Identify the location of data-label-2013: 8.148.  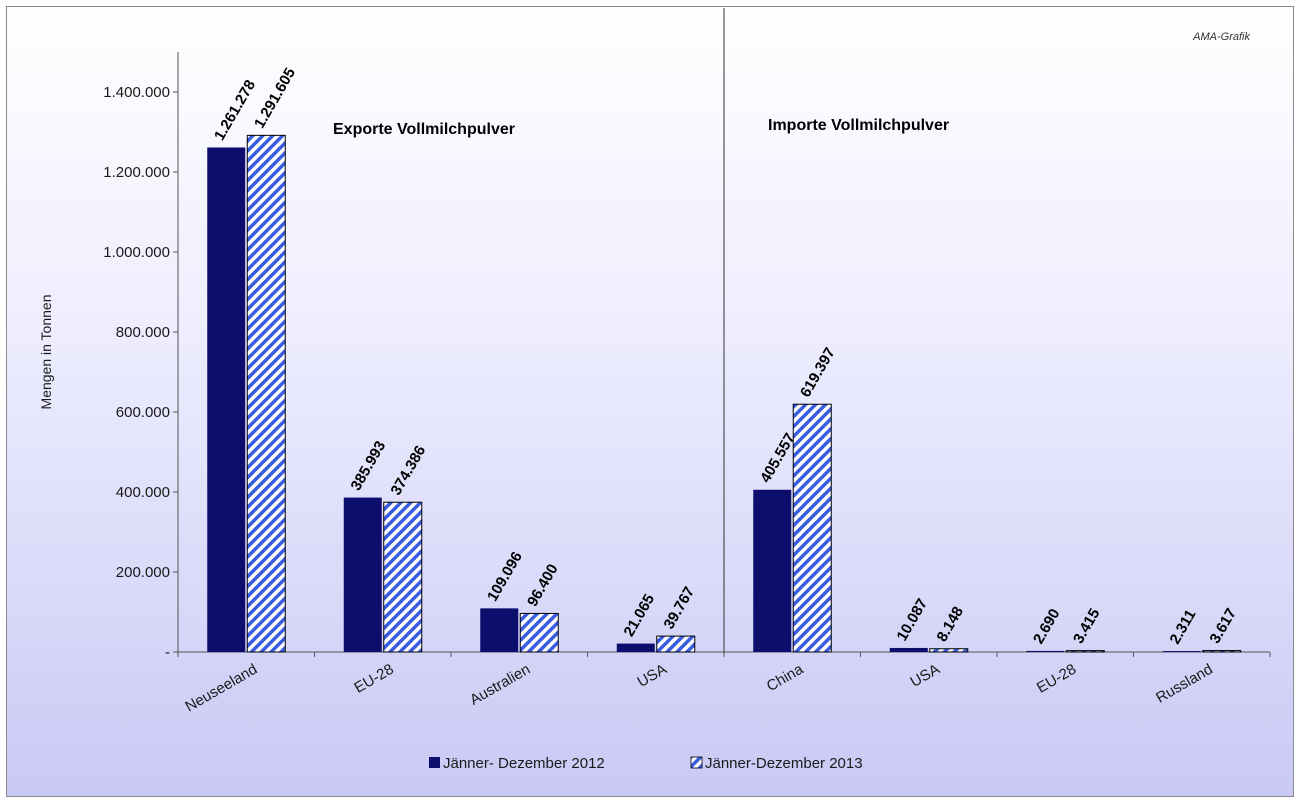
(949, 624).